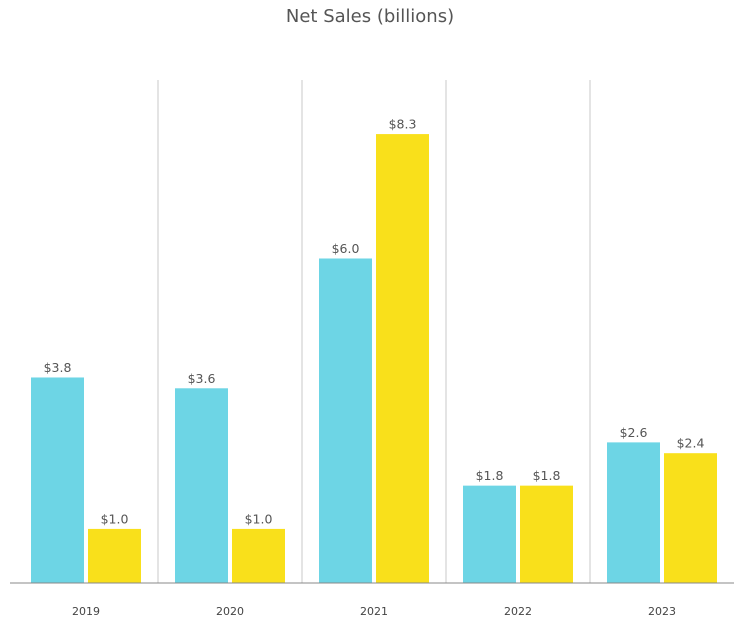 This screenshot has width=736, height=624. Describe the element at coordinates (202, 378) in the screenshot. I see `data-label: $3.6` at that location.